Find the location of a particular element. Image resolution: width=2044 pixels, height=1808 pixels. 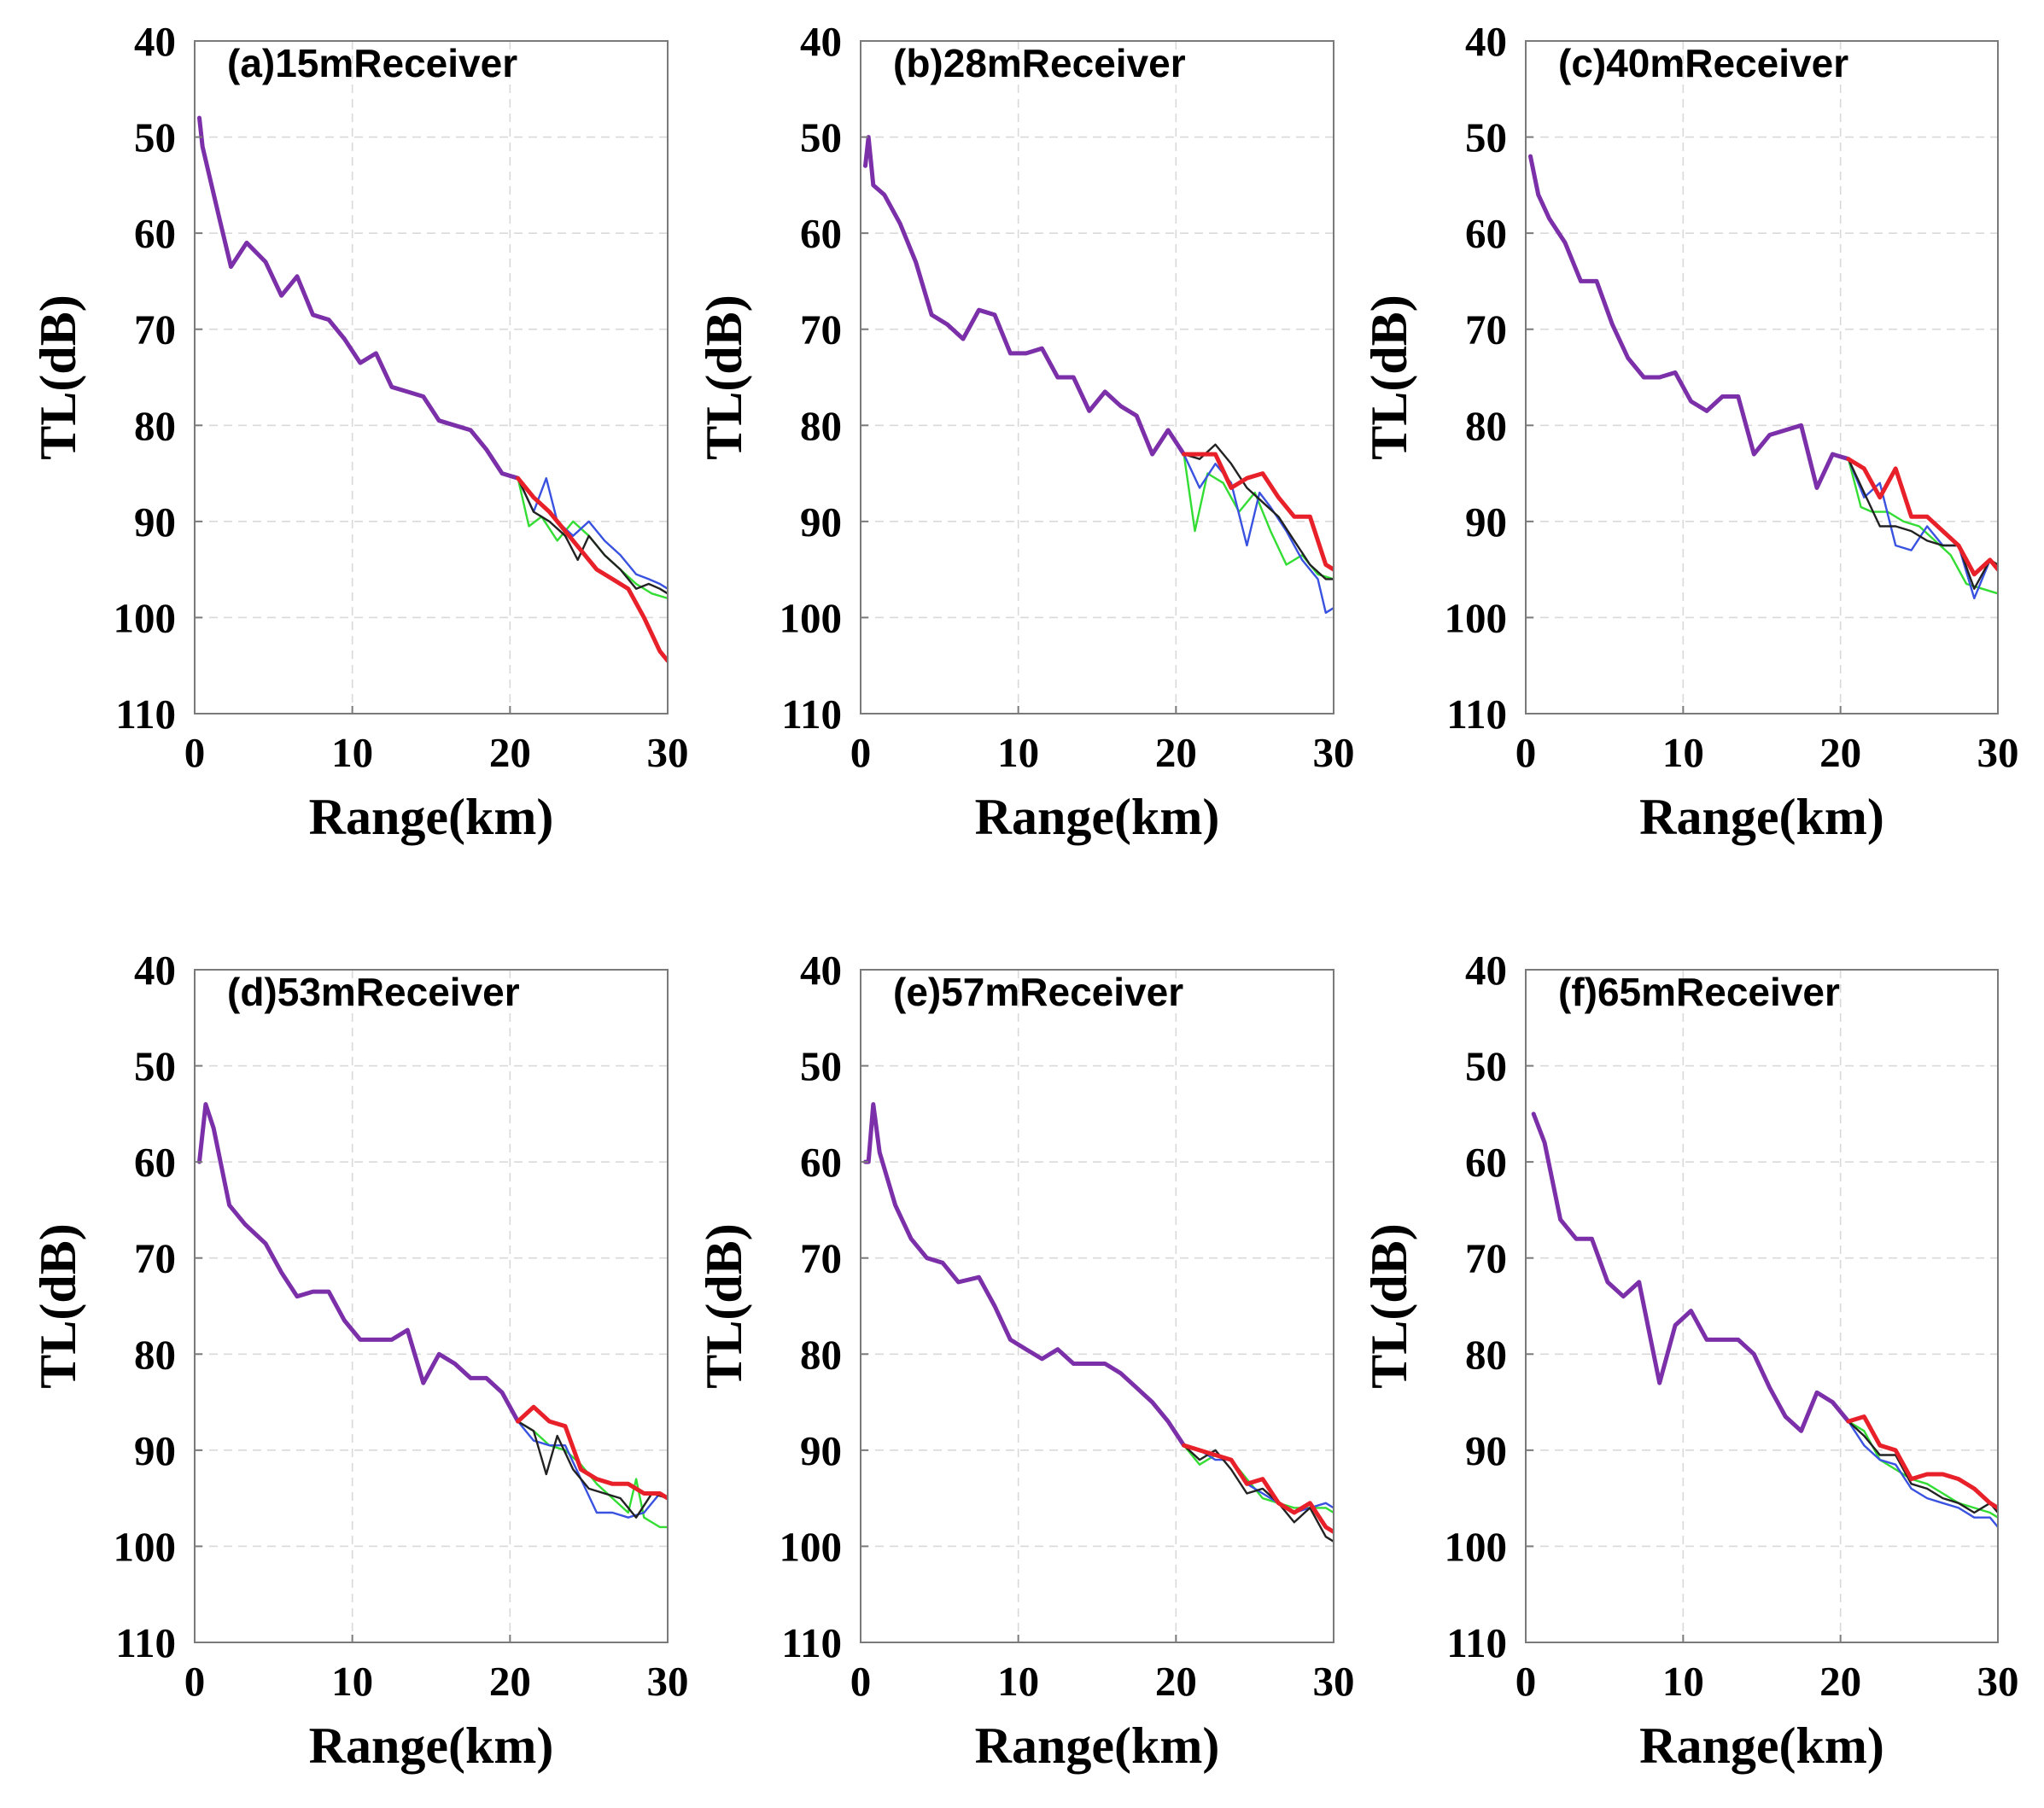

panel-title: (b)28mReceiver is located at coordinates (1039, 63).